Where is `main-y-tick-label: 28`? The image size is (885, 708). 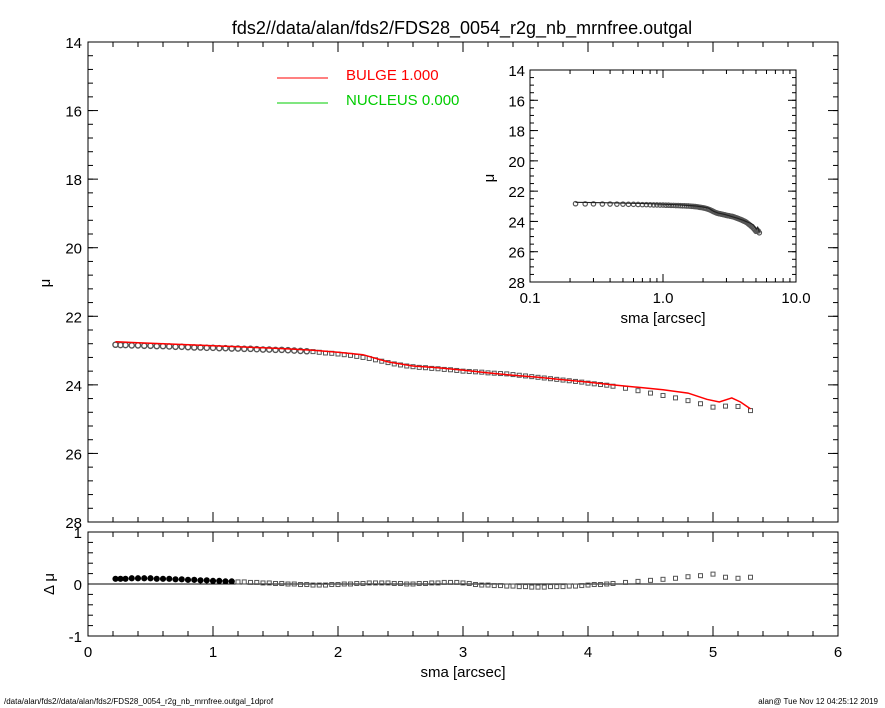 main-y-tick-label: 28 is located at coordinates (73, 523).